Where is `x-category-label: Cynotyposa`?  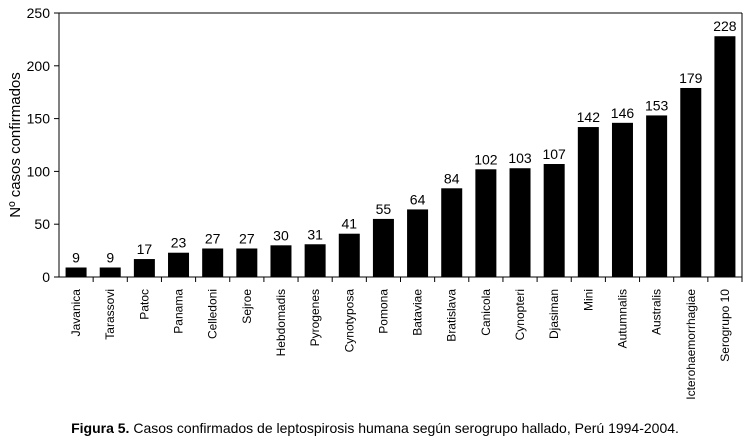
x-category-label: Cynotyposa is located at coordinates (349, 321).